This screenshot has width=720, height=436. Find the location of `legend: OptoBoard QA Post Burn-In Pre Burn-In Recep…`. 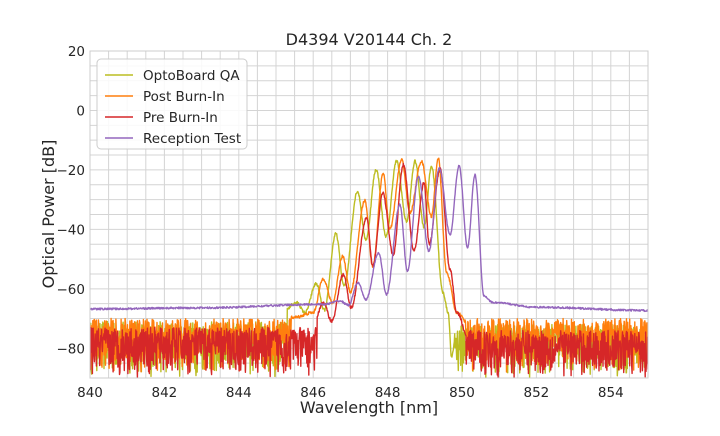

legend: OptoBoard QA Post Burn-In Pre Burn-In Recep… is located at coordinates (172, 104).